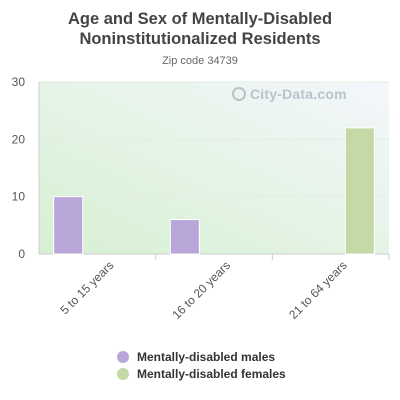  I want to click on y-tick-label: 30, so click(19, 82).